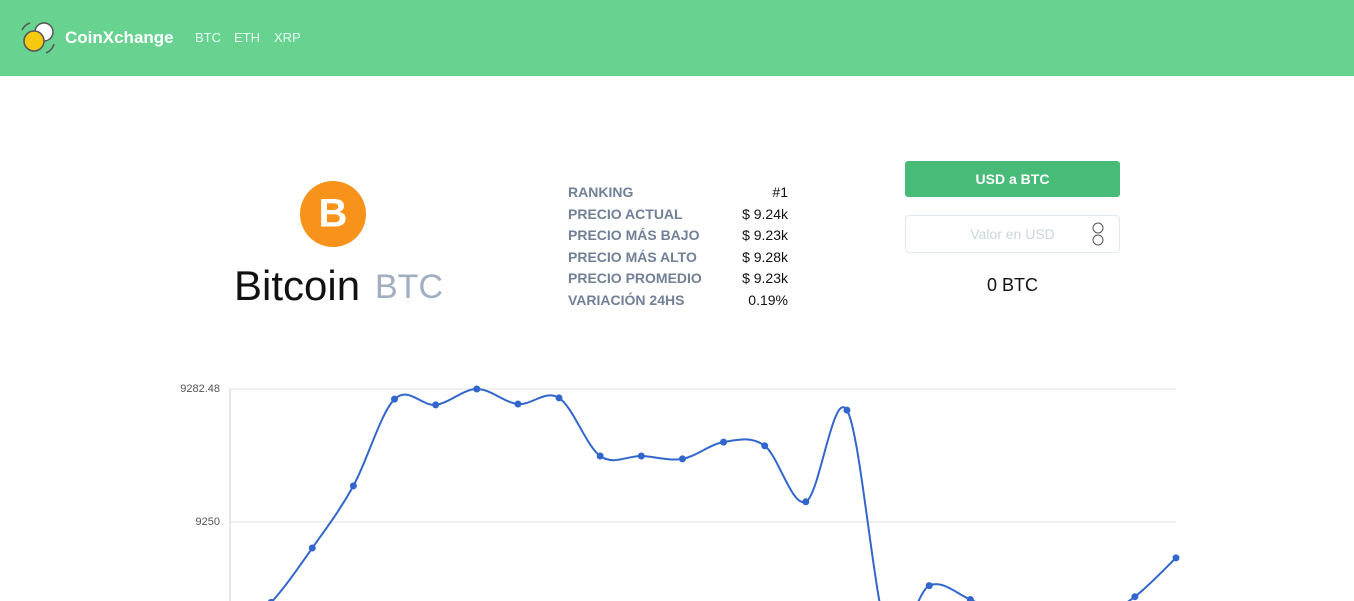 This screenshot has width=1354, height=601. I want to click on placeholder: Valor en USD, so click(1012, 234).